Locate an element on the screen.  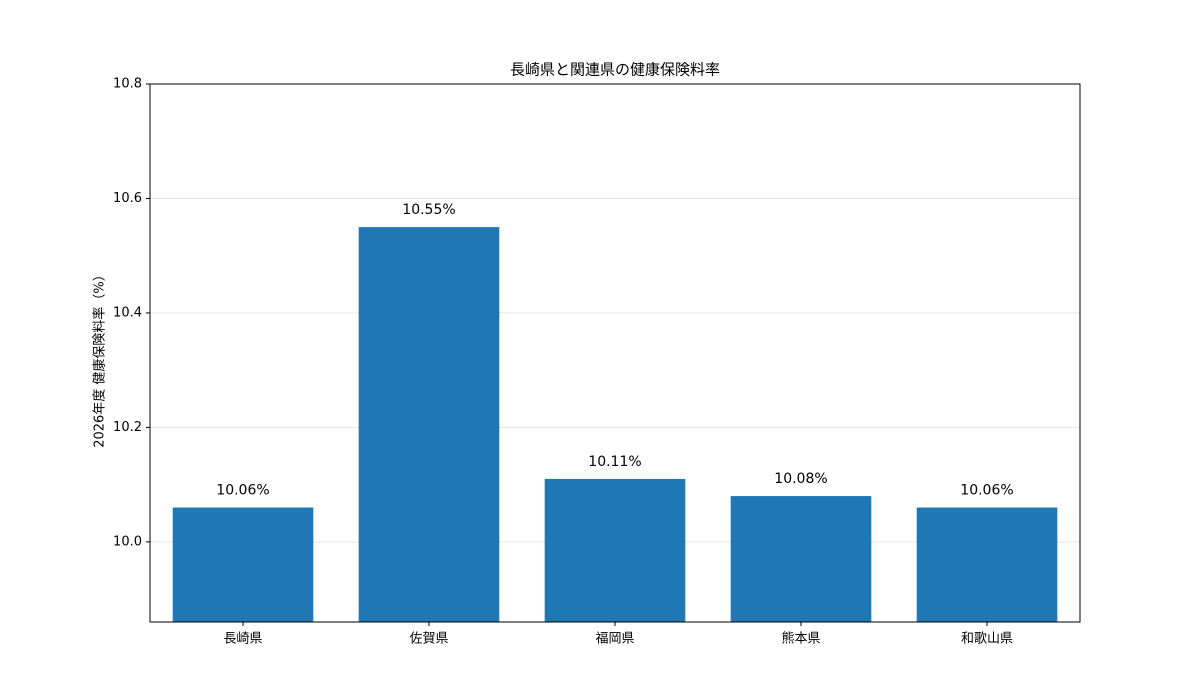
value-label: 10.11% is located at coordinates (614, 462).